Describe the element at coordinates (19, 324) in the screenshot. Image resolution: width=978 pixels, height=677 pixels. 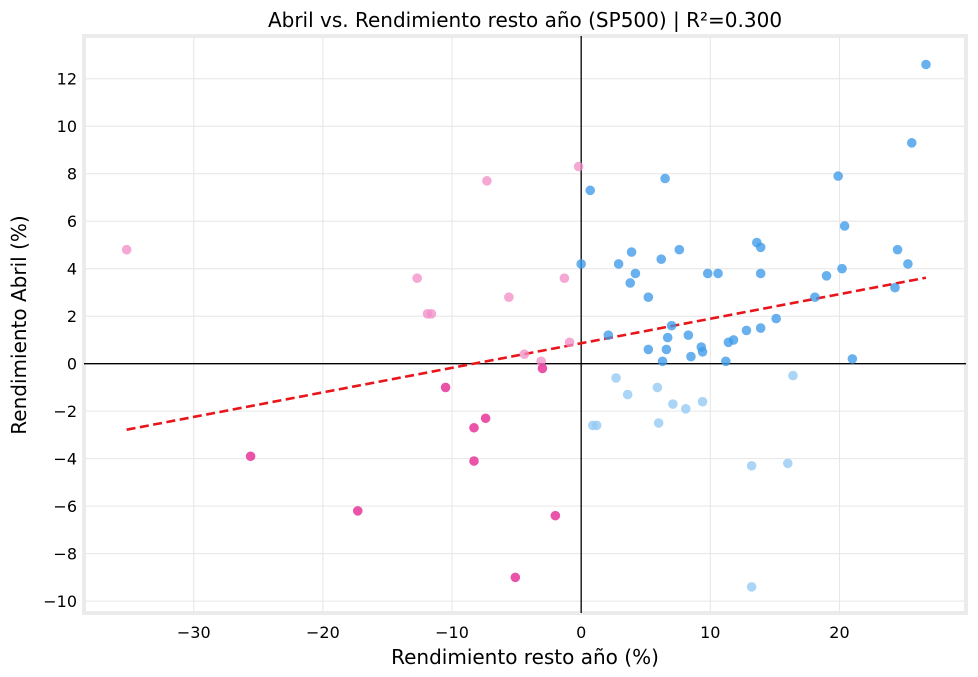
I see `y-axis-label: Rendimiento Abril (%)` at that location.